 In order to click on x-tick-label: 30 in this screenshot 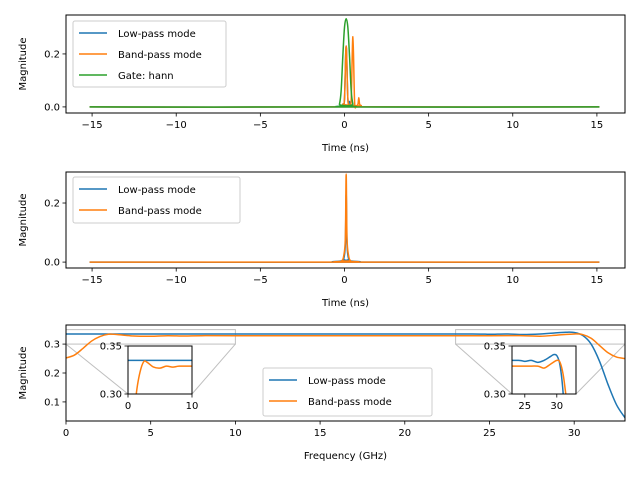, I will do `click(574, 433)`.